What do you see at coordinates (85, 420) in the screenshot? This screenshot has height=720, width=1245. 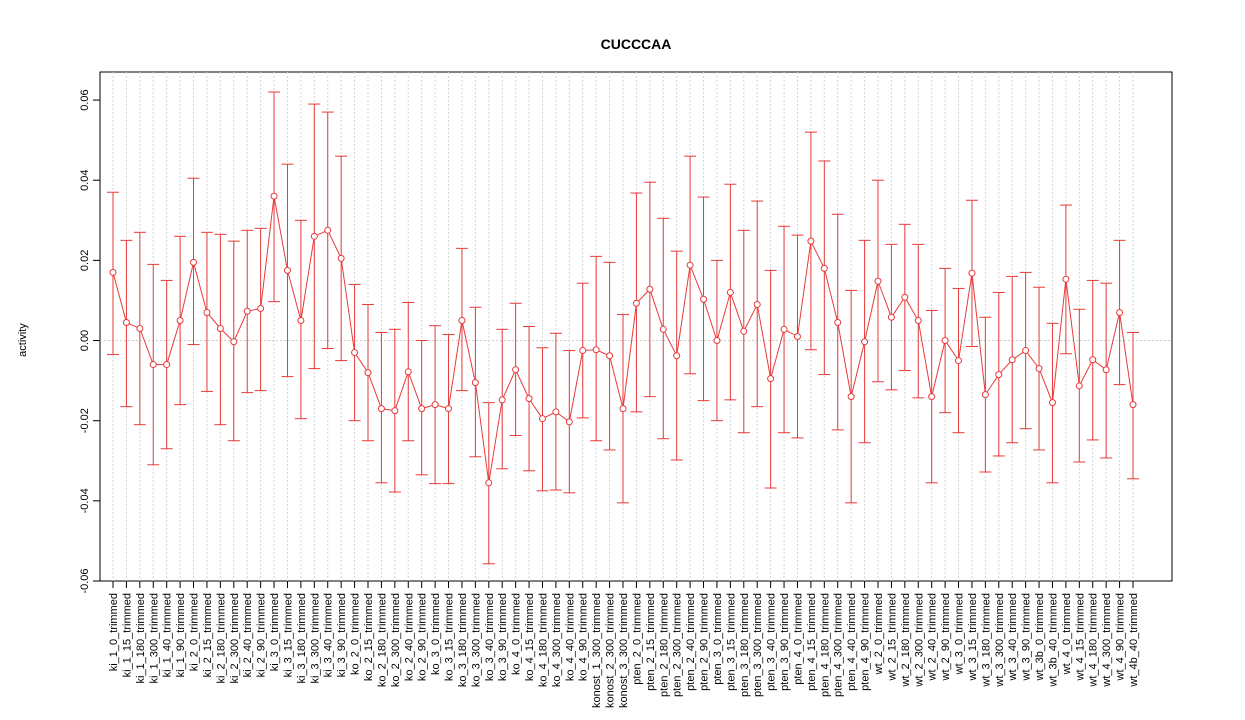 I see `y-tick-label: -0.02` at bounding box center [85, 420].